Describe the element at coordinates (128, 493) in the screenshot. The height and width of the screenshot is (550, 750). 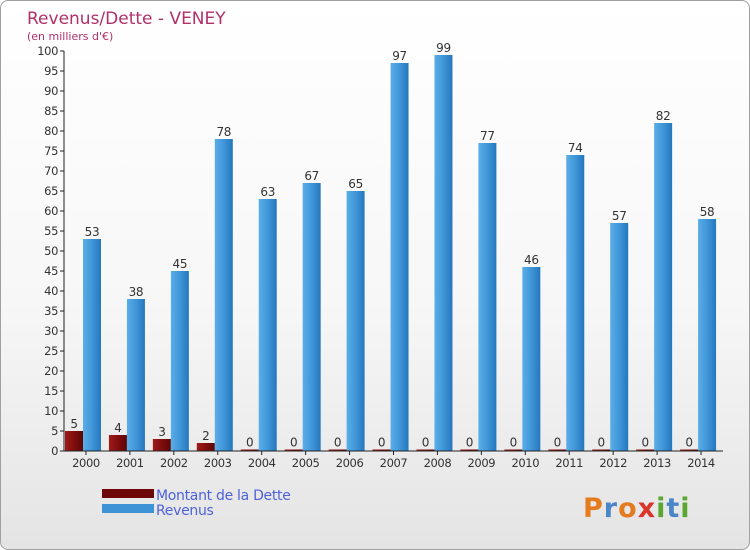
I see `legend-swatch-debt` at that location.